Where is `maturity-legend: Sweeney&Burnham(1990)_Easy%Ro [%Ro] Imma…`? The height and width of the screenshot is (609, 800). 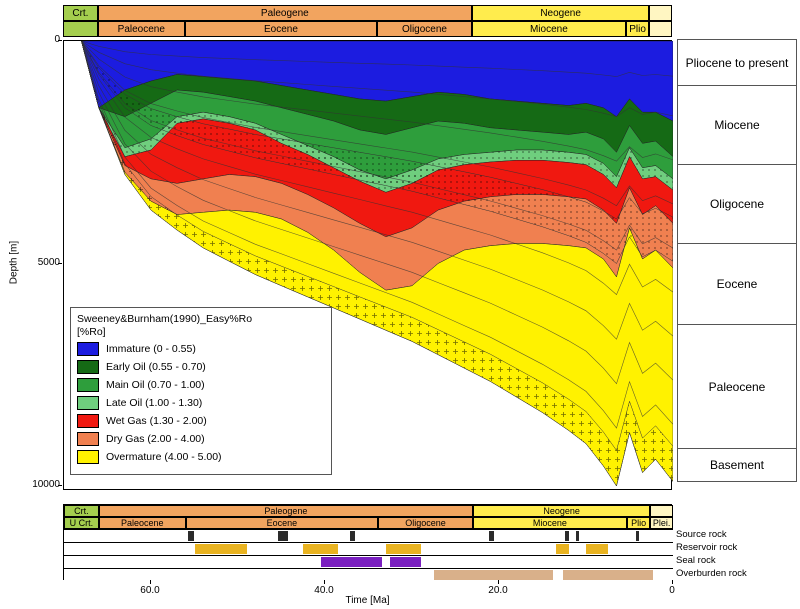 maturity-legend: Sweeney&Burnham(1990)_Easy%Ro [%Ro] Imma… is located at coordinates (201, 391).